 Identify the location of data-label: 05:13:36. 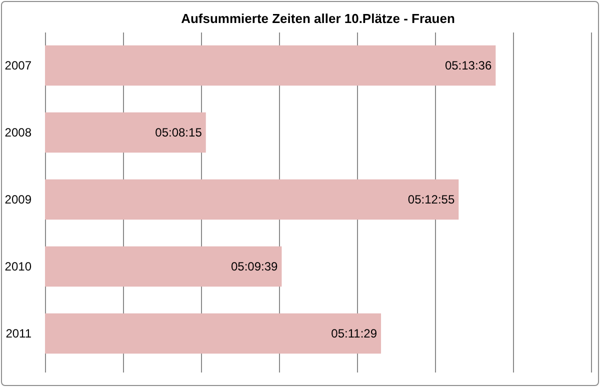
(468, 65).